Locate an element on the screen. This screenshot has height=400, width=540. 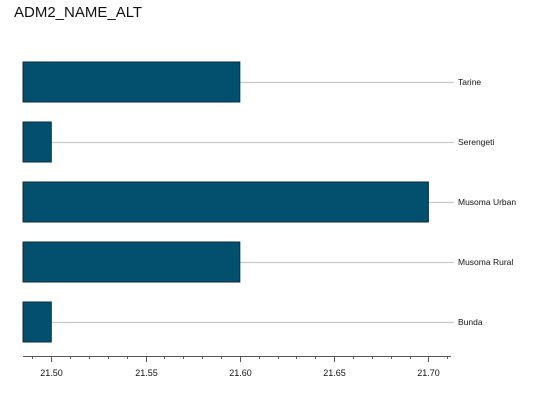
x-axis: 21.50 21.55 21.60 21.65 21.70 is located at coordinates (237, 367).